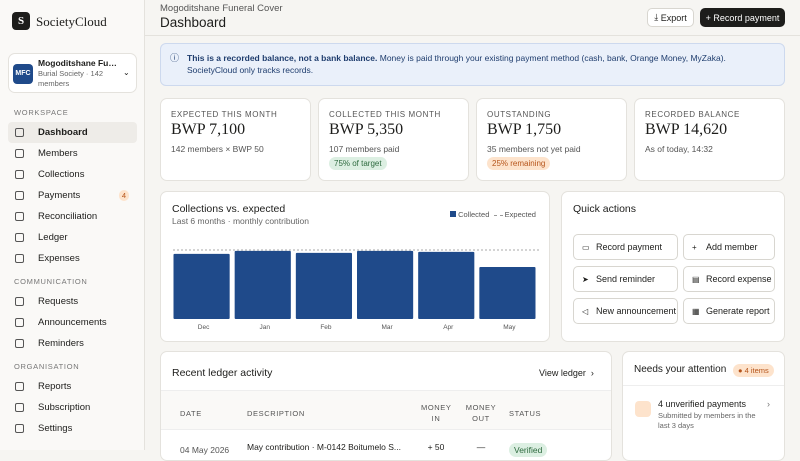  I want to click on quick-action: ▭ Record payment, so click(625, 247).